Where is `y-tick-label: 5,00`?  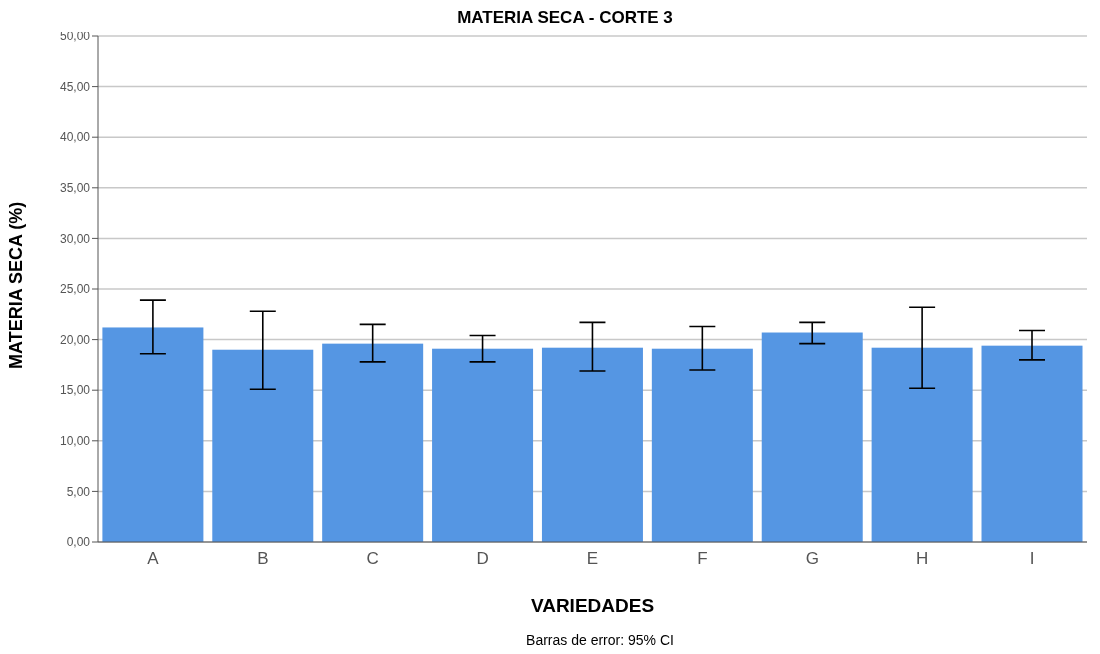 y-tick-label: 5,00 is located at coordinates (78, 491).